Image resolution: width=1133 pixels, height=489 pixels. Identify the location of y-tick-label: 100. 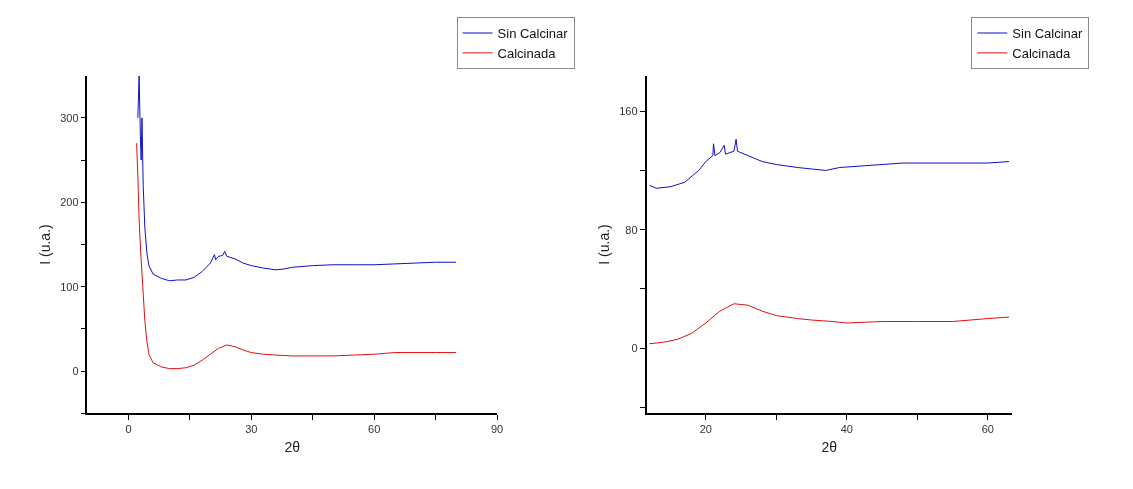
(69, 286).